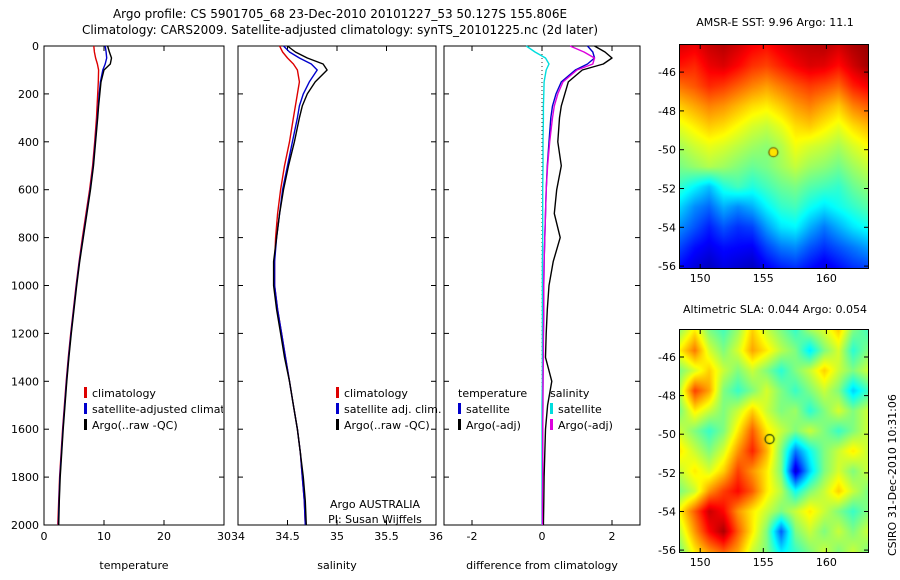 Image resolution: width=900 pixels, height=580 pixels. What do you see at coordinates (774, 156) in the screenshot?
I see `sst-map-canvas` at bounding box center [774, 156].